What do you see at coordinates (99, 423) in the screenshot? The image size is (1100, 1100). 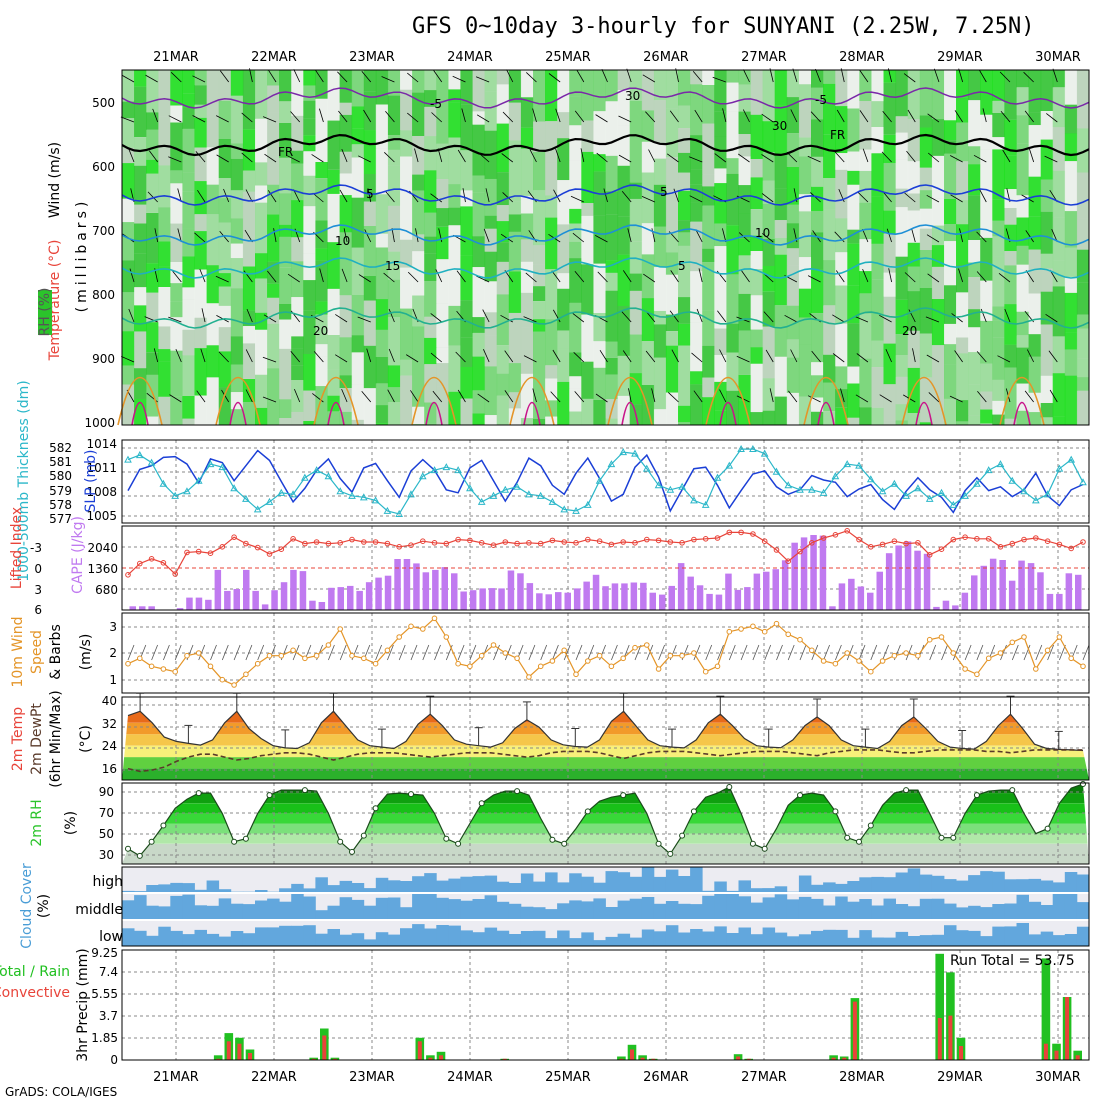 I see `pressure-tick: 1000` at bounding box center [99, 423].